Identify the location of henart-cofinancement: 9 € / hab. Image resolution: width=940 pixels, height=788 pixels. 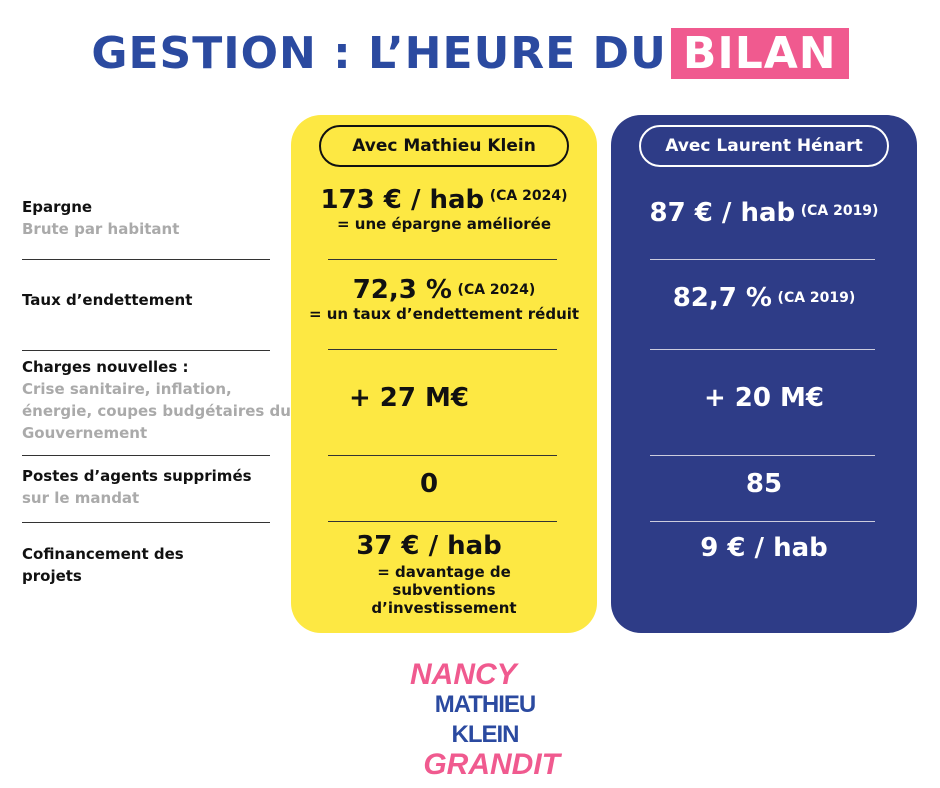
(764, 548).